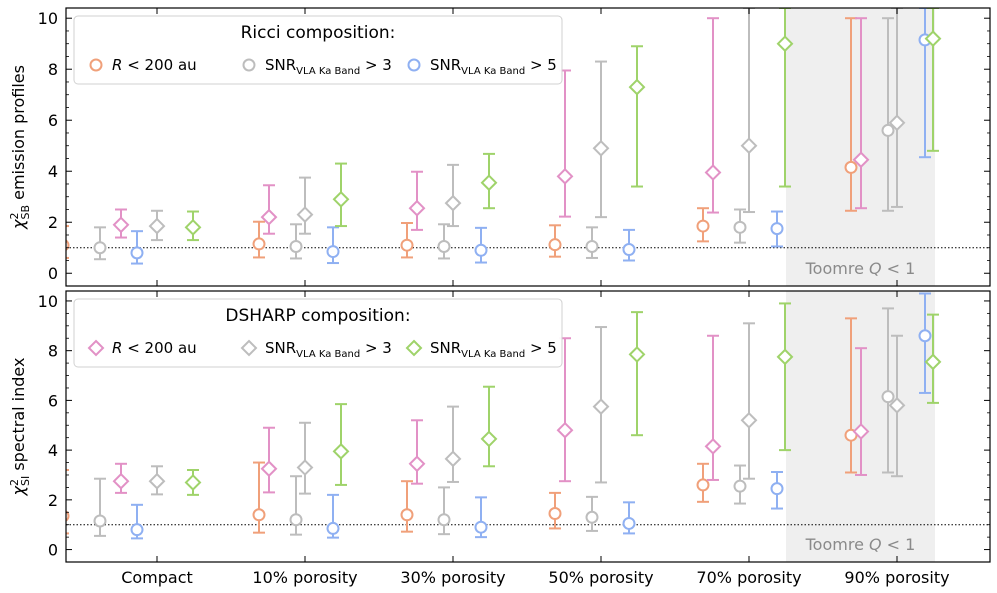  I want to click on legend-title: DSHARP composition:, so click(317, 316).